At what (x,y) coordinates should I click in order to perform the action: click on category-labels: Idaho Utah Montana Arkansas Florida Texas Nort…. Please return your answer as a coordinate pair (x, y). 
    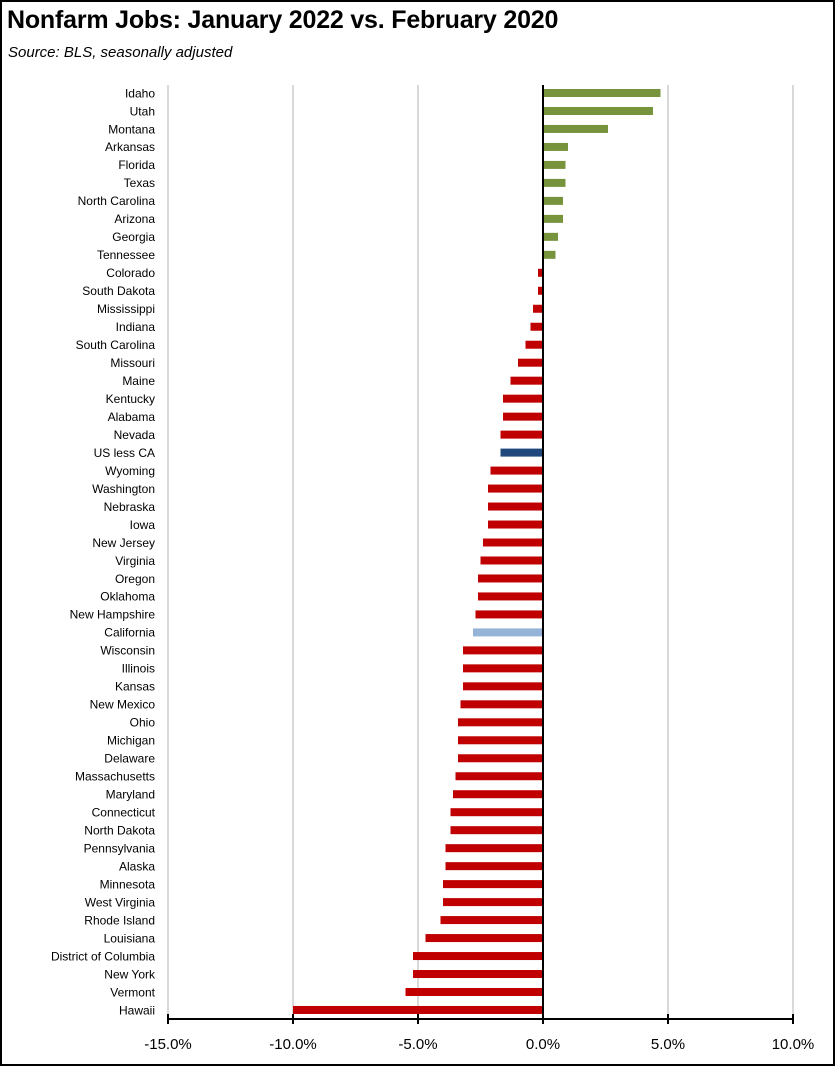
    Looking at the image, I should click on (103, 551).